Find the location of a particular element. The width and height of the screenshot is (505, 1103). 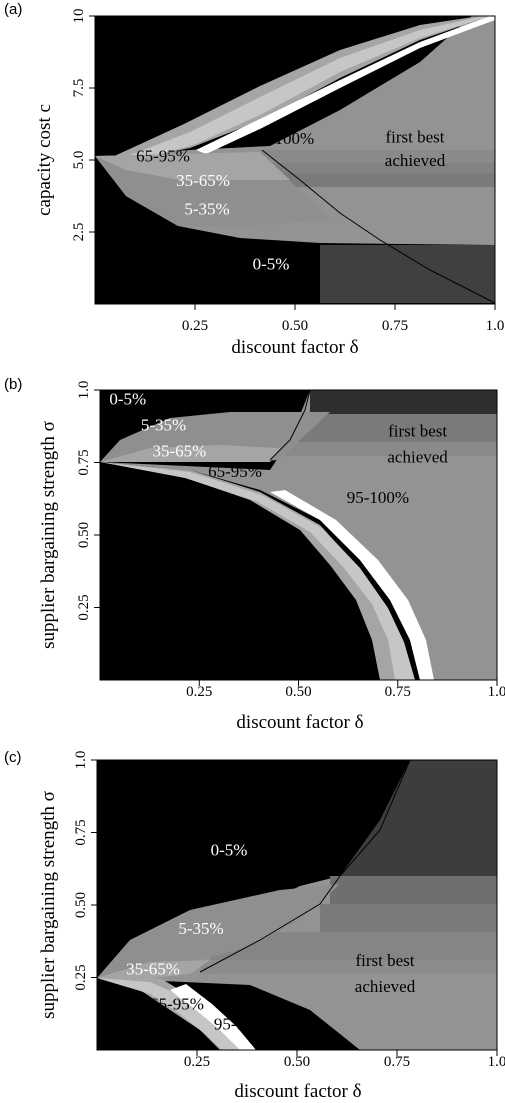

panel-b-y-ticks: 0.25 0.50 0.75 1.0 is located at coordinates (88, 501).